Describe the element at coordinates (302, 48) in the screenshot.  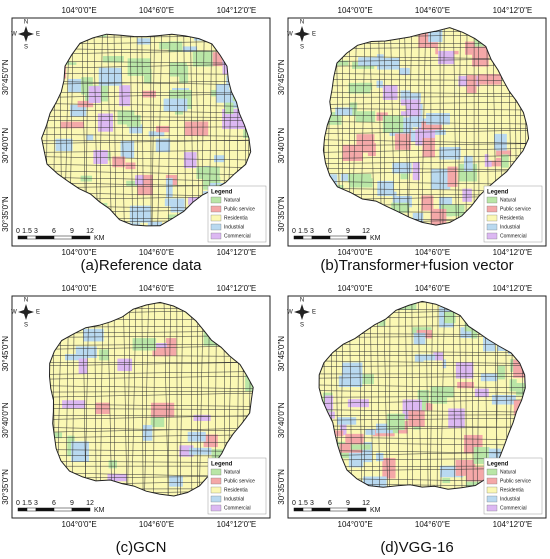
I see `compass-letter: S` at that location.